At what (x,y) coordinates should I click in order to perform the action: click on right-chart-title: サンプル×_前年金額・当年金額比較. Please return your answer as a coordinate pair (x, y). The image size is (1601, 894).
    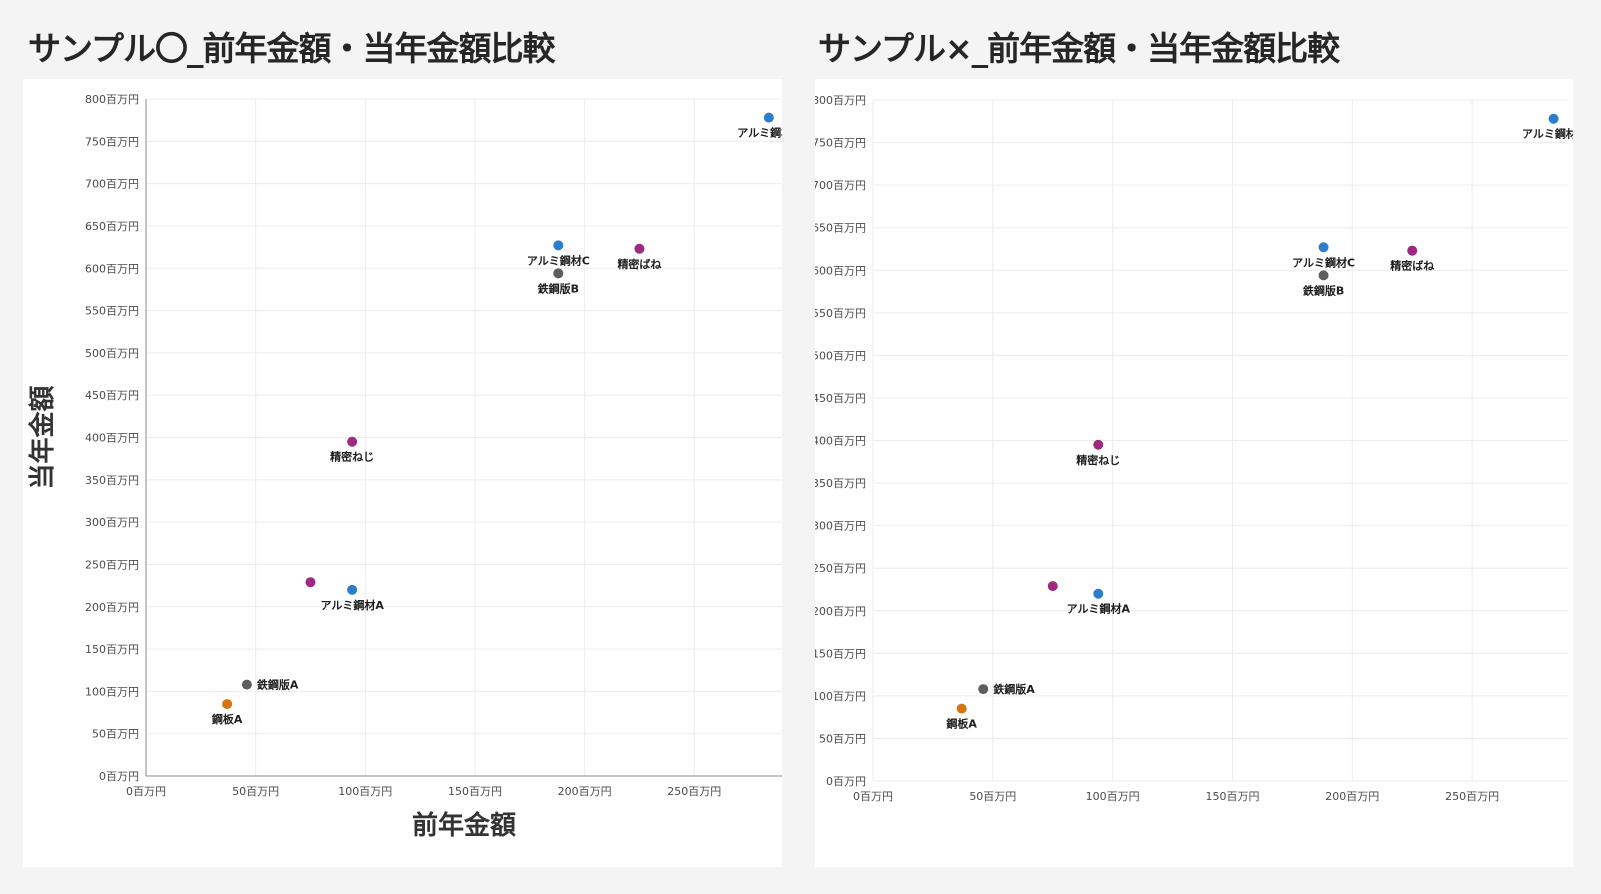
    Looking at the image, I should click on (1079, 48).